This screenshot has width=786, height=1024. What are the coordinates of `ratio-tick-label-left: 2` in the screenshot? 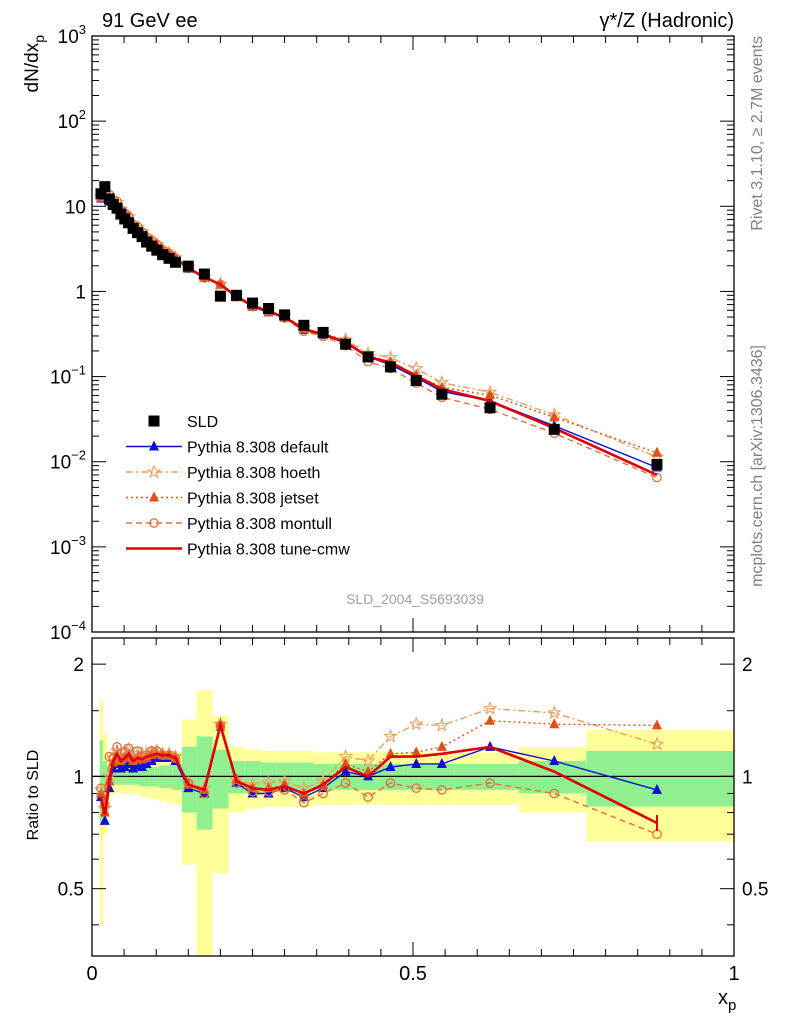 It's located at (78, 665).